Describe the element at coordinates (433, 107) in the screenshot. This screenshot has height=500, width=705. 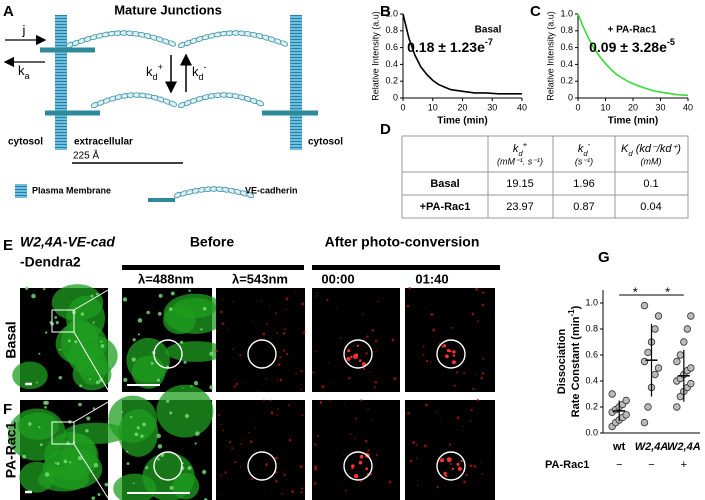
I see `x-tick-label: 10` at that location.